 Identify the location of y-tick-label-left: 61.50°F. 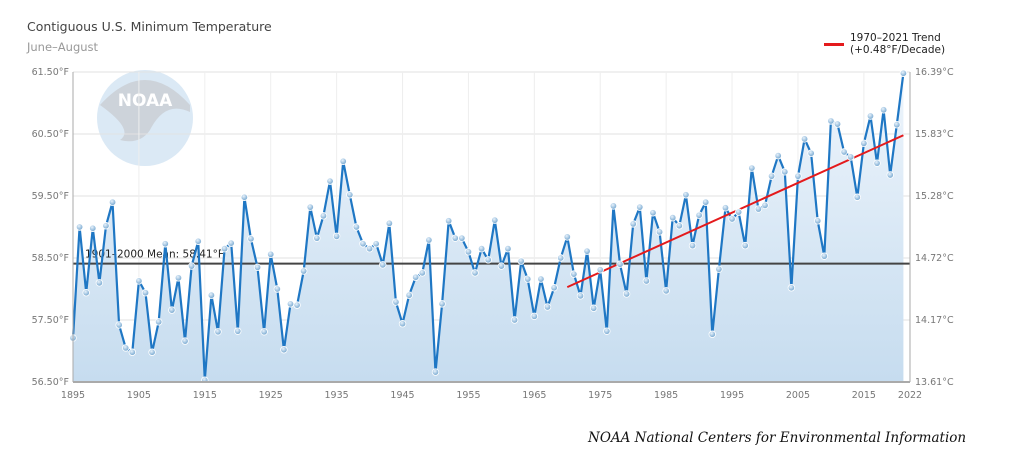
(50, 72).